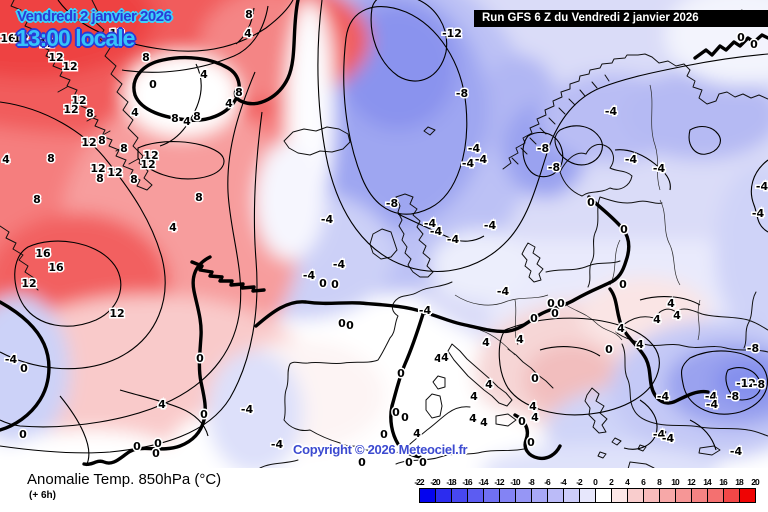 This screenshot has height=512, width=768. I want to click on colorbar-tick: 12, so click(691, 482).